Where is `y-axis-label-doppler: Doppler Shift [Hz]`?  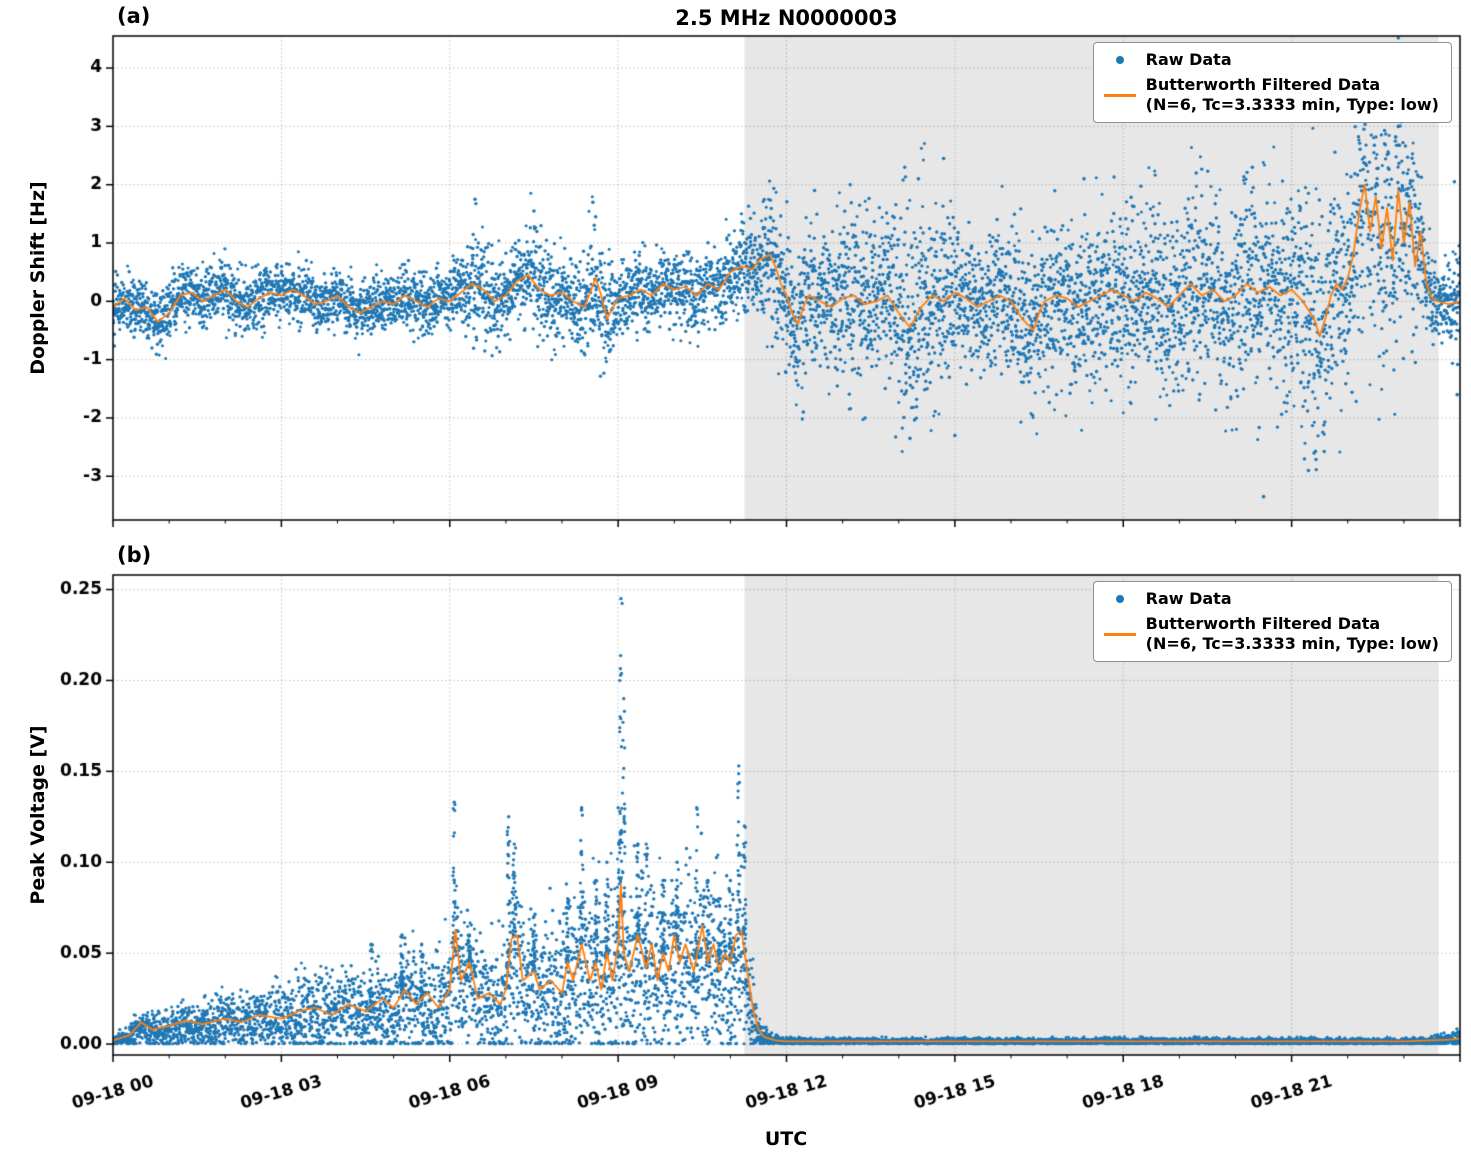
y-axis-label-doppler: Doppler Shift [Hz] is located at coordinates (38, 278).